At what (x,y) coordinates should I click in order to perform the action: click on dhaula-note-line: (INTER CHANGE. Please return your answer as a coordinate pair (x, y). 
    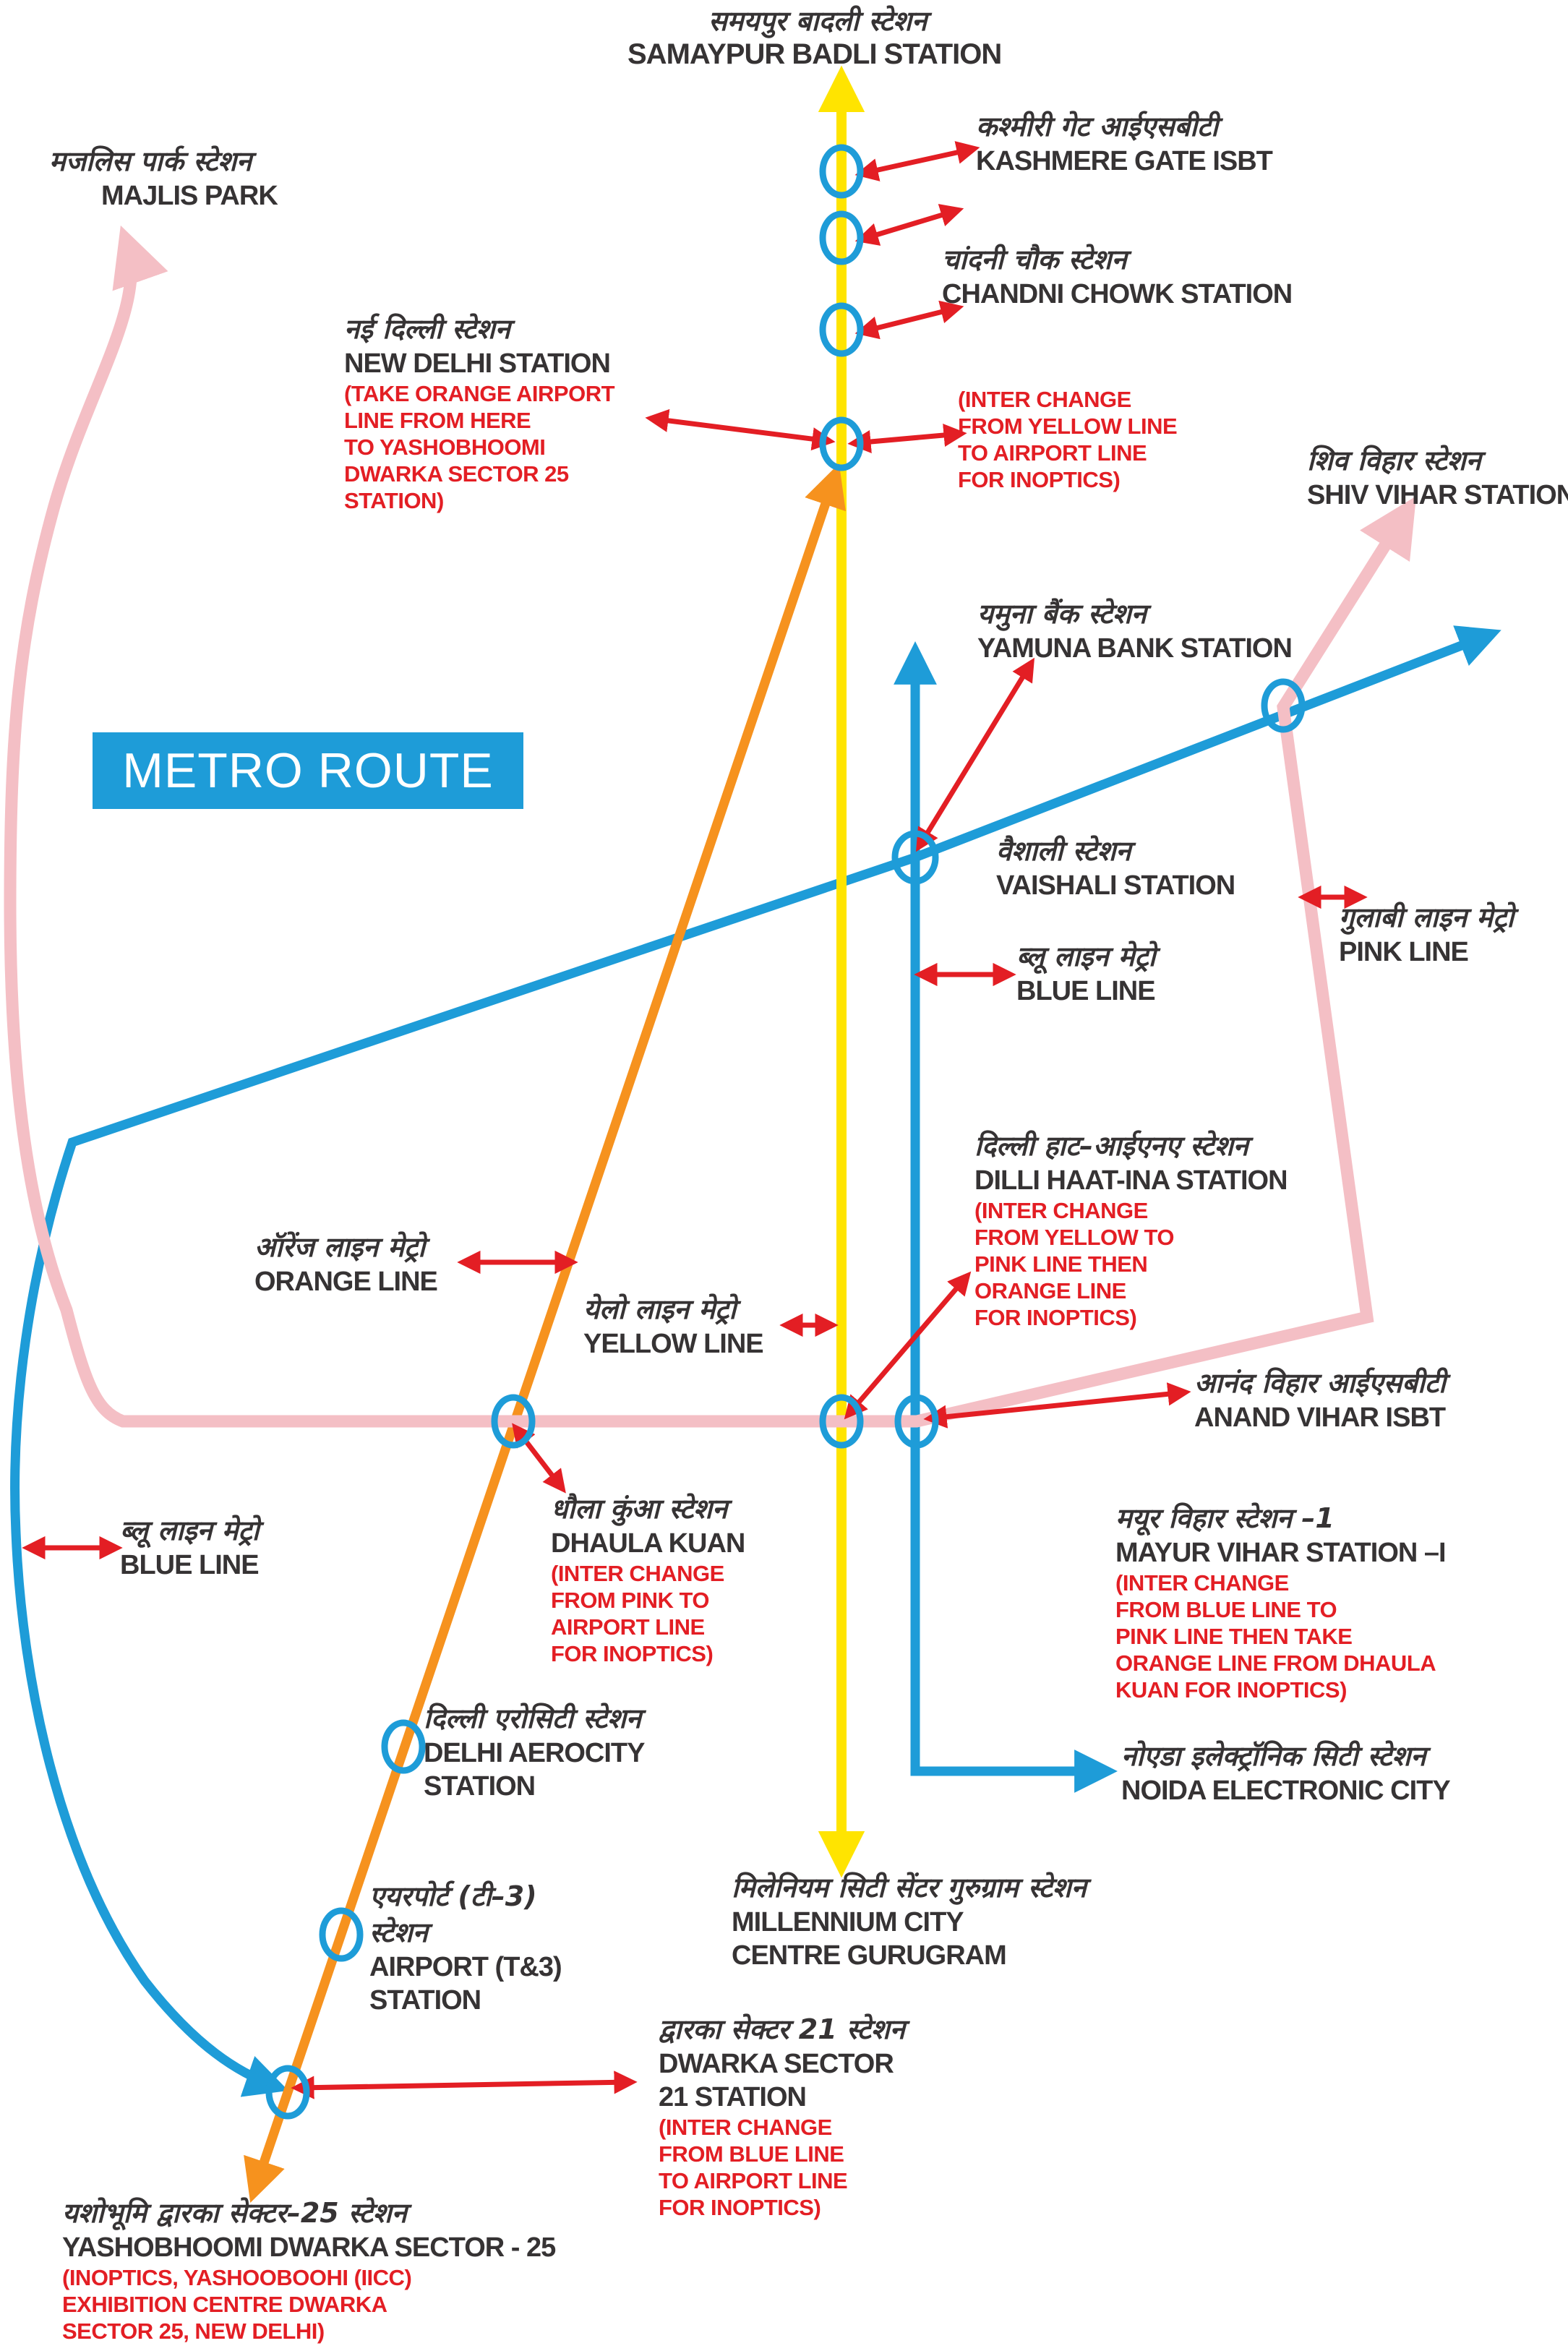
    Looking at the image, I should click on (637, 1573).